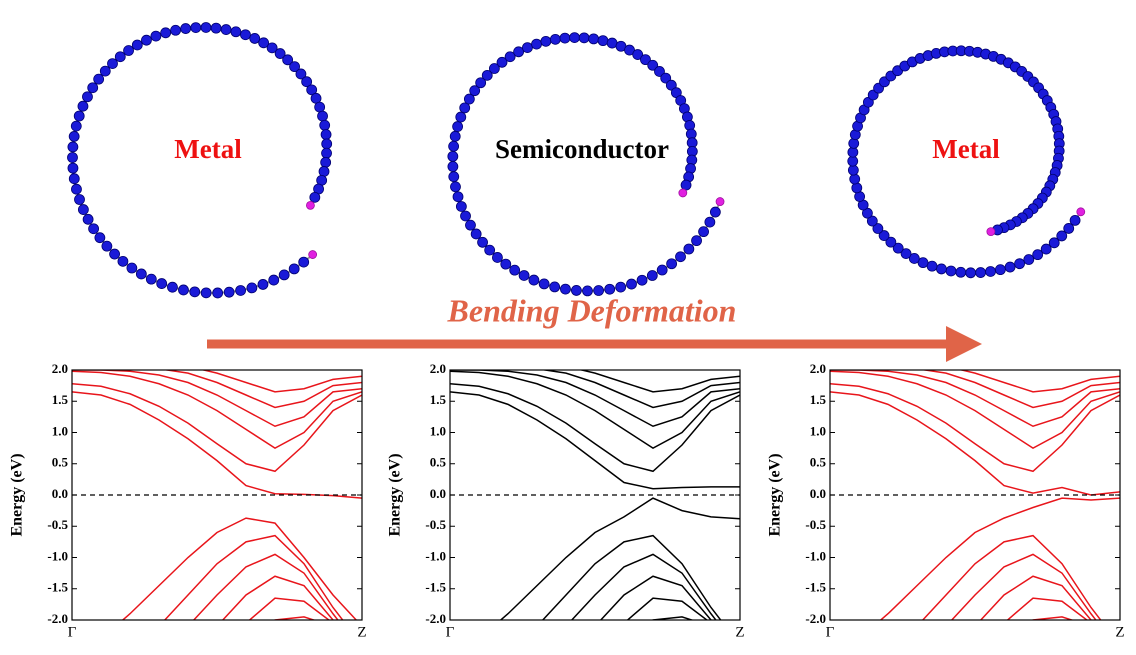  I want to click on y-tick-label: -1.5, so click(57, 587).